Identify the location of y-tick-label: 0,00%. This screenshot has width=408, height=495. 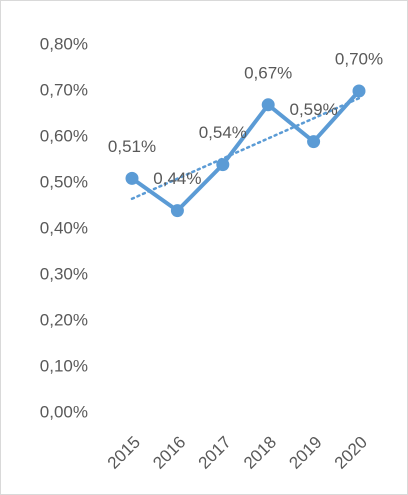
(64, 411).